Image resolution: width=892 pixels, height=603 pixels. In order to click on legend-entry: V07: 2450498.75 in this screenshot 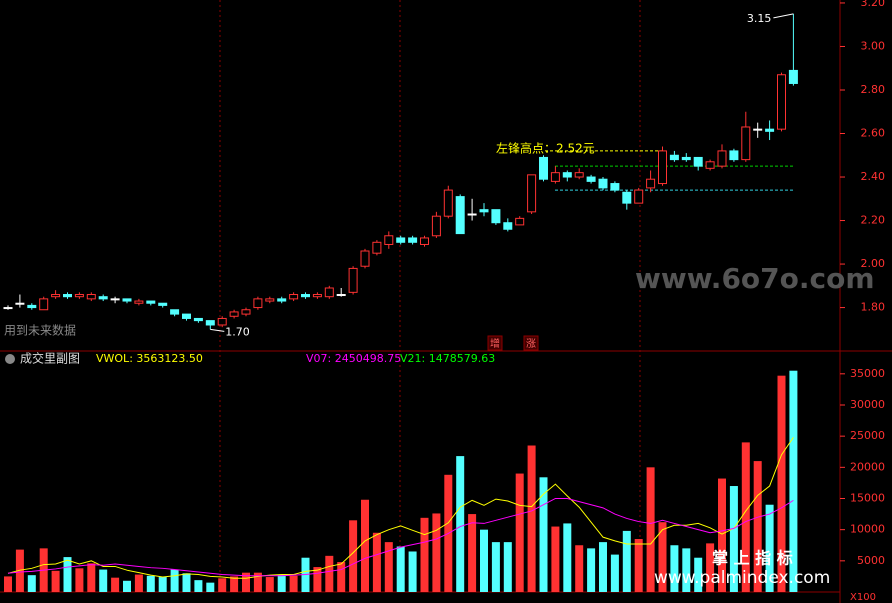, I will do `click(353, 358)`.